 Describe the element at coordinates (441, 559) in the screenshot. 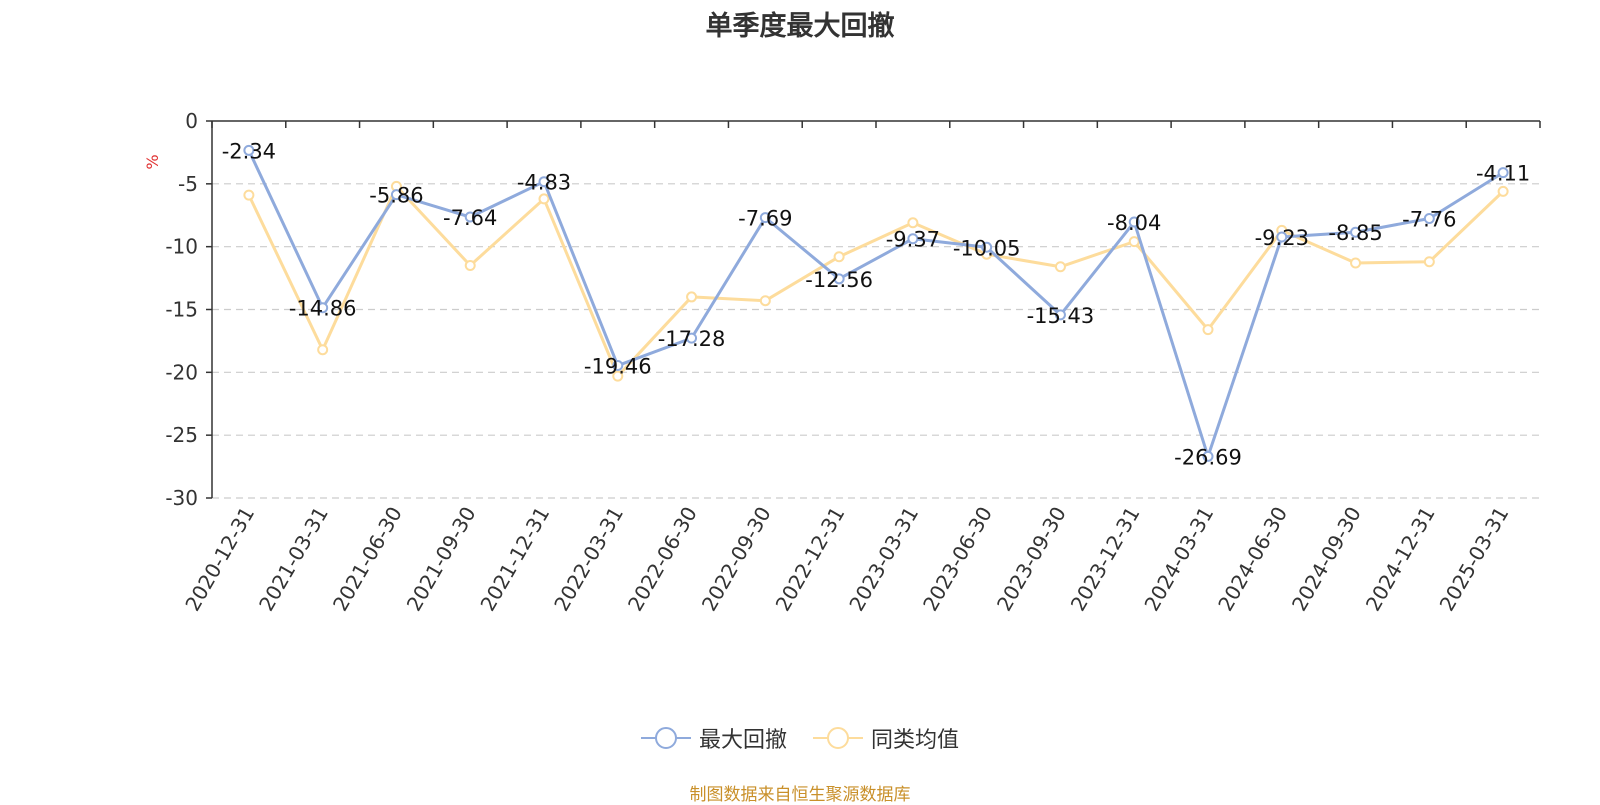

I see `x-tick-label: 2021-09-30` at that location.